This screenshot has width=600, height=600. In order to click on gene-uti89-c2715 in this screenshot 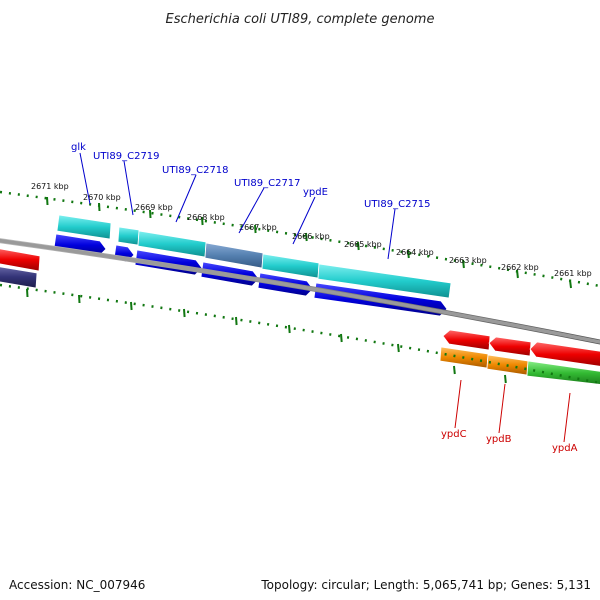, I will do `click(384, 281)`.